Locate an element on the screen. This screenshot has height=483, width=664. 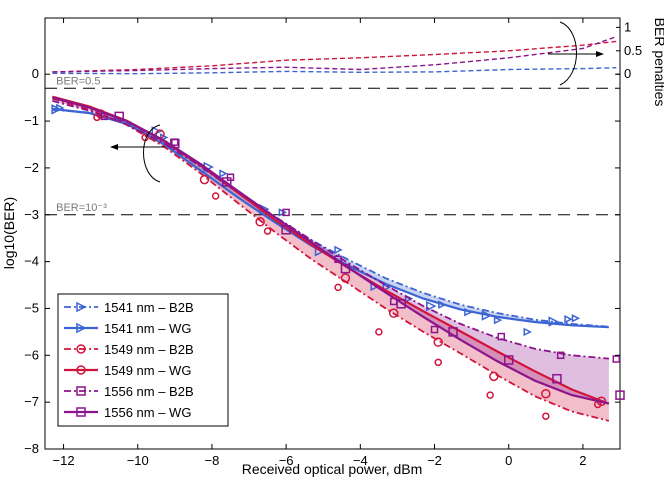
y-tick-label-8: −8 is located at coordinates (31, 448).